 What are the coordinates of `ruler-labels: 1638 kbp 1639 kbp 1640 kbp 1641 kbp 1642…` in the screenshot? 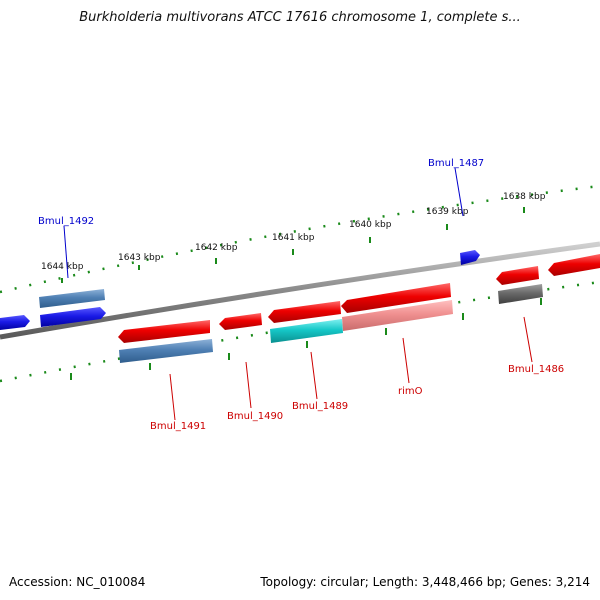 It's located at (293, 232).